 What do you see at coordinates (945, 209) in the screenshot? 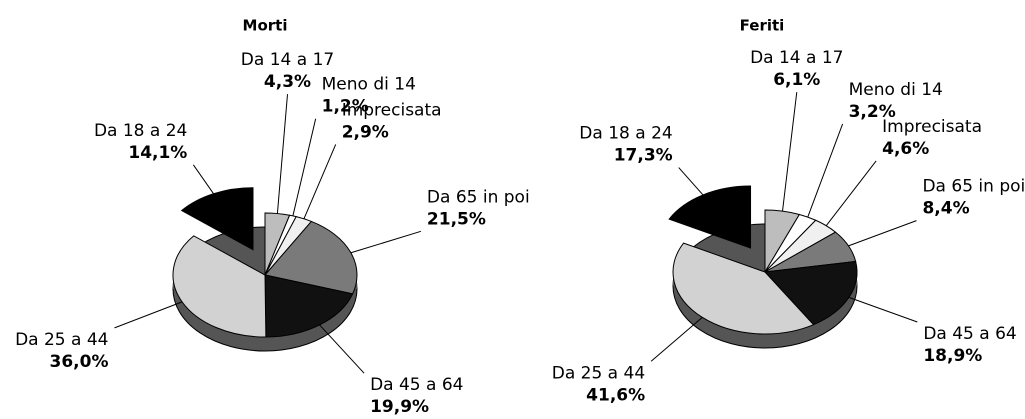
I see `slice-value-label: 8,4%` at bounding box center [945, 209].